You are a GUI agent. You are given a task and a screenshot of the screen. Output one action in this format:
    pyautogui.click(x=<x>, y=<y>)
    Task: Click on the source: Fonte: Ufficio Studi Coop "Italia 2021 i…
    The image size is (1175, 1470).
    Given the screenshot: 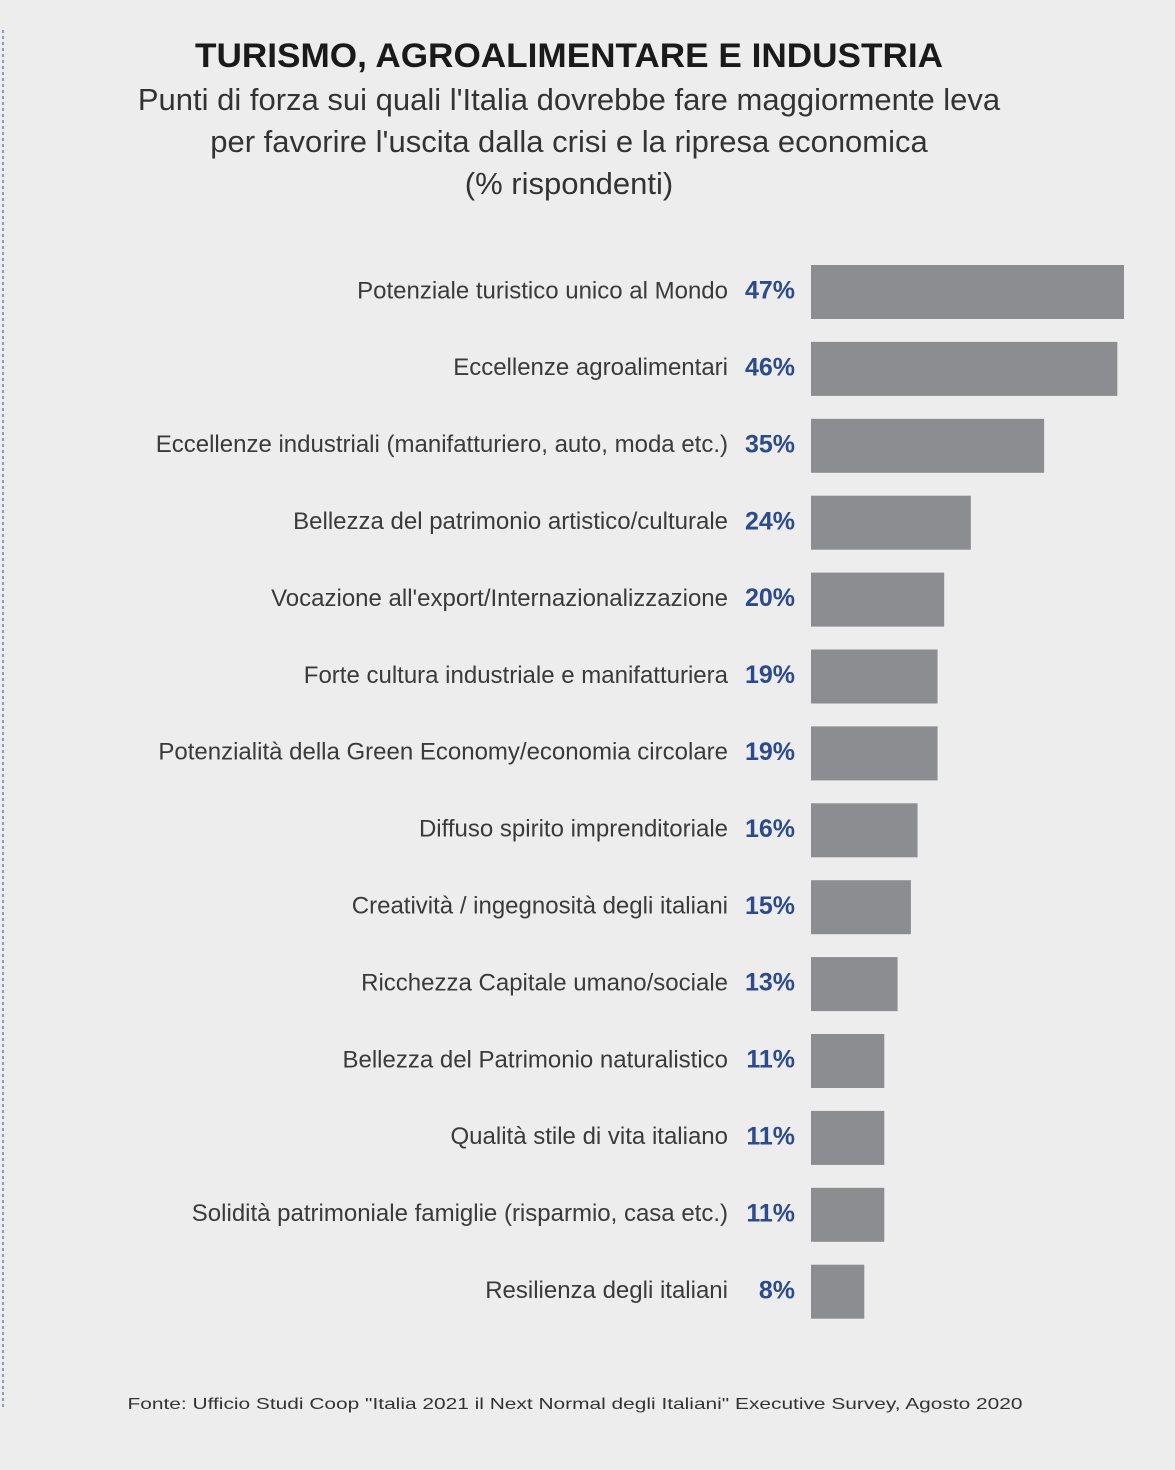 What is the action you would take?
    pyautogui.click(x=575, y=1404)
    